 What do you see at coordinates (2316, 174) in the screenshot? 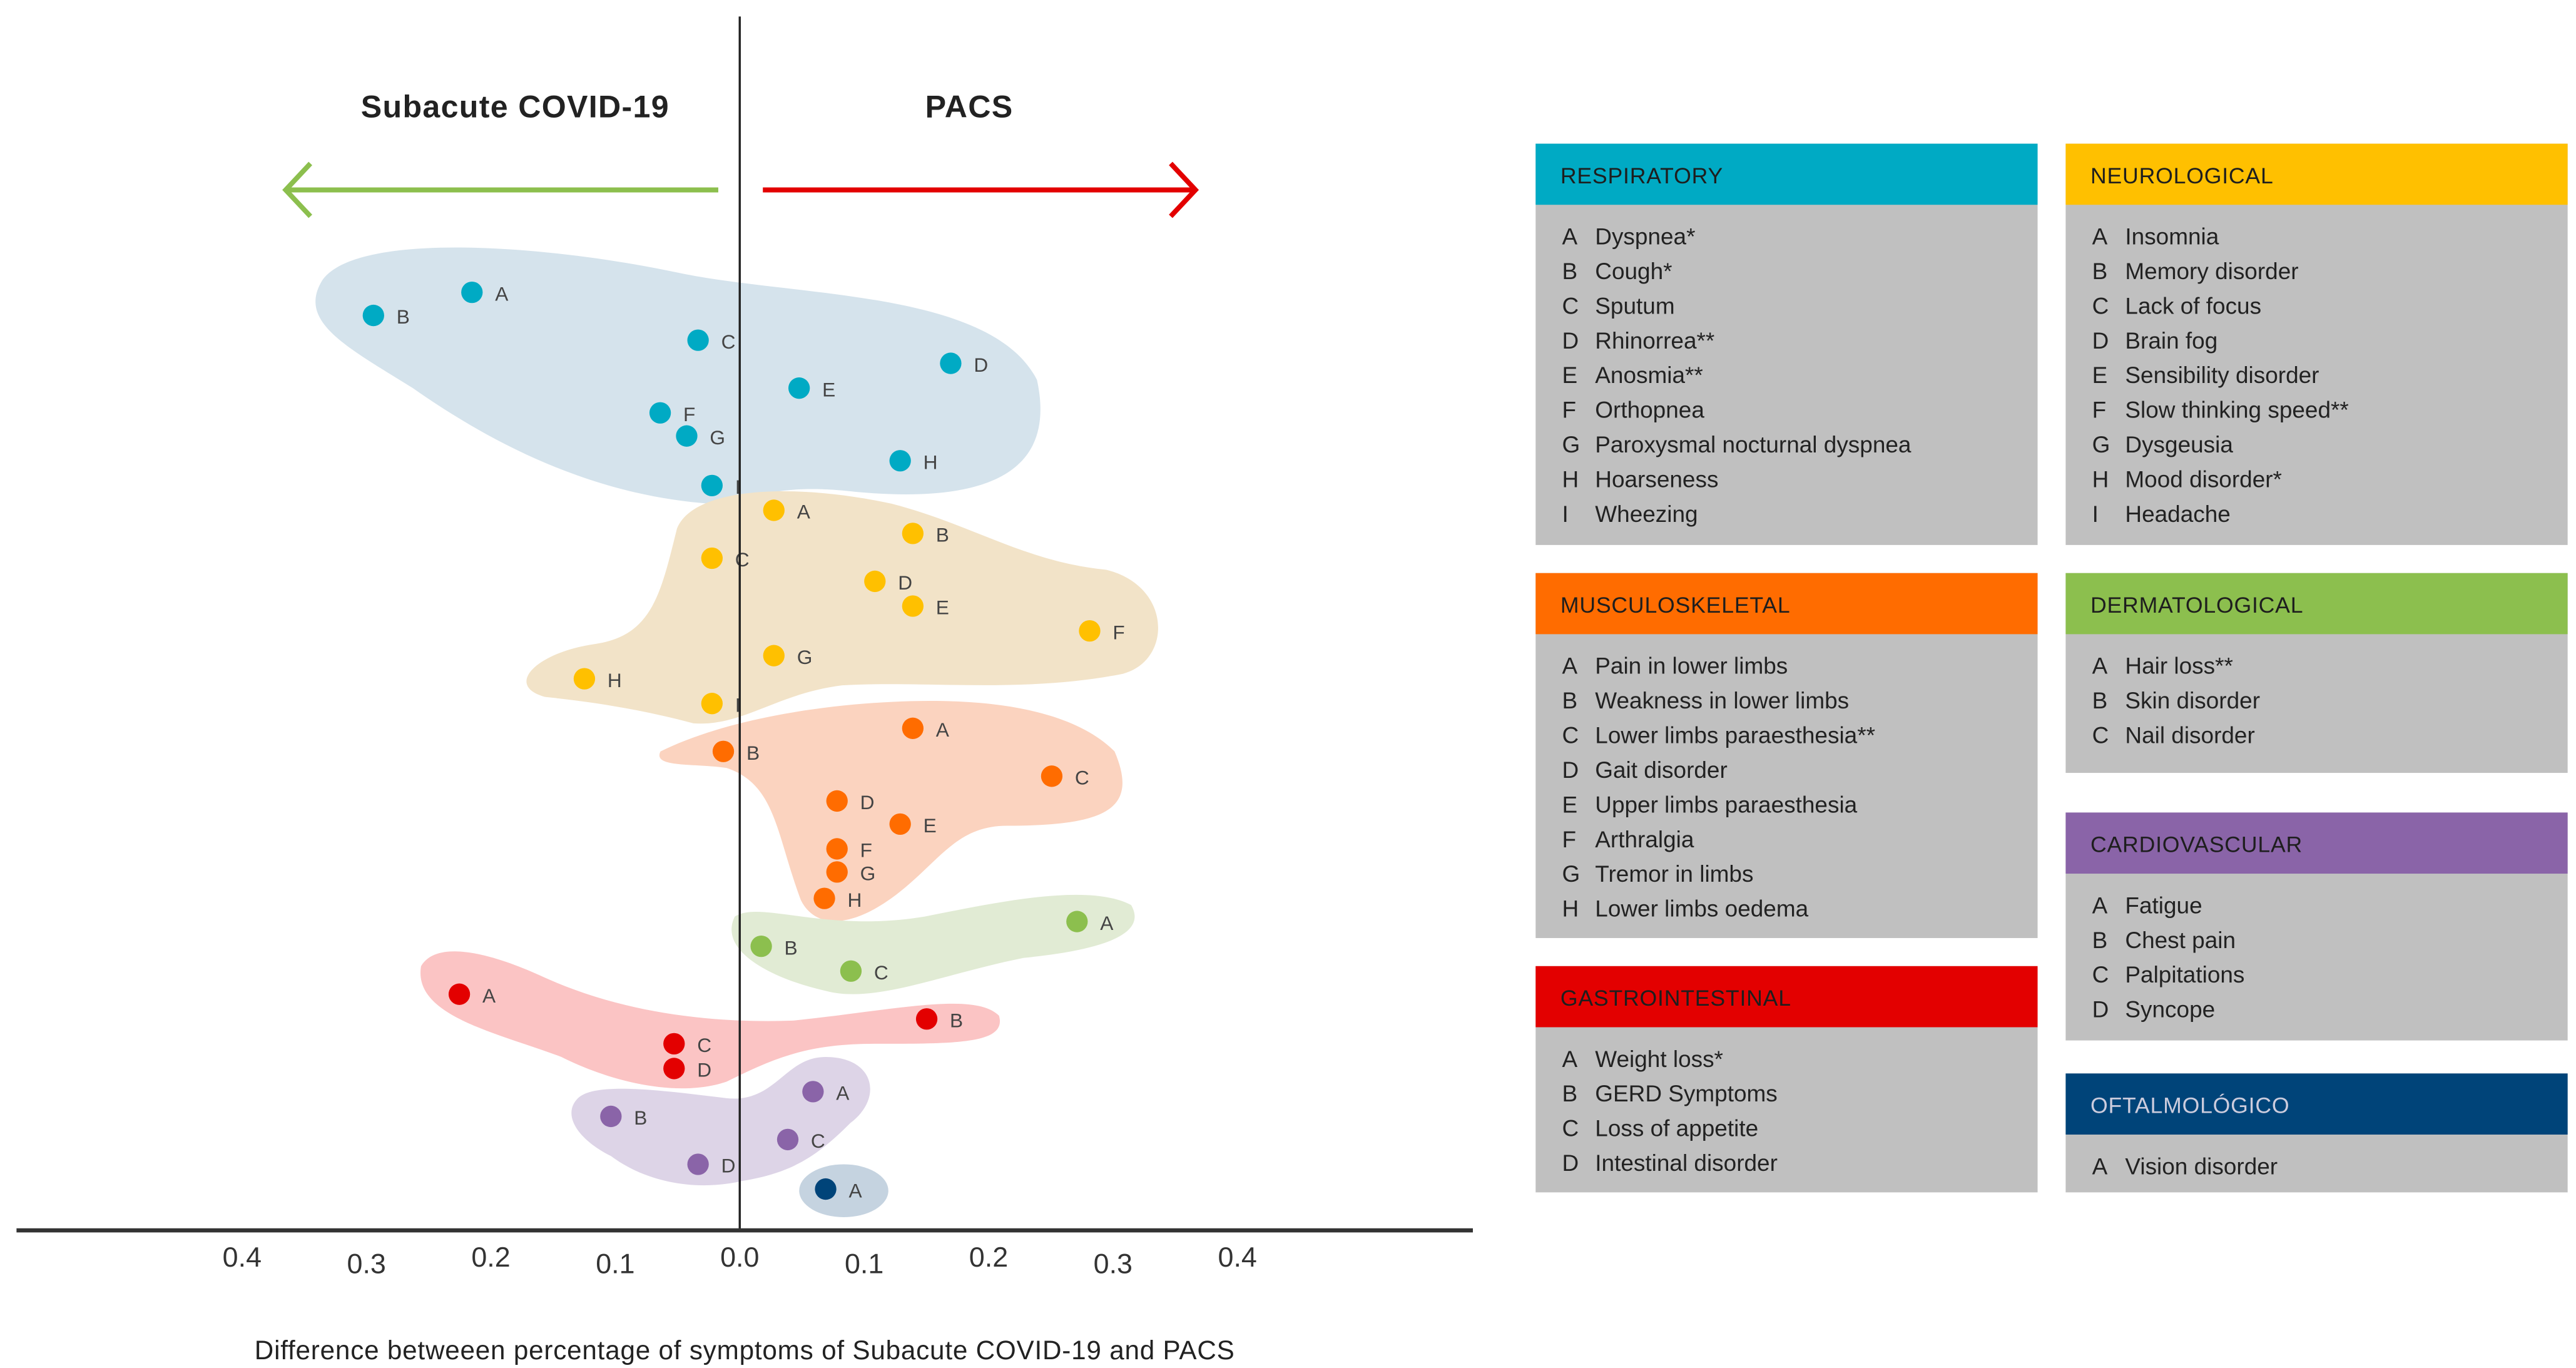
I see `legend-header: NEUROLOGICAL` at bounding box center [2316, 174].